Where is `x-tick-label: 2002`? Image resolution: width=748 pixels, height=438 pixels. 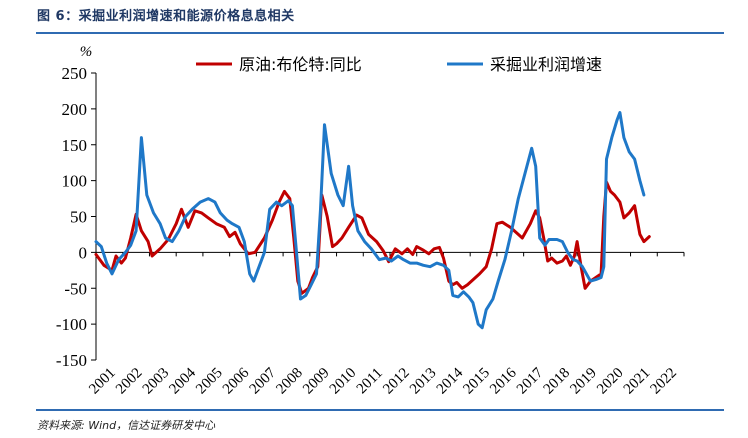
x-tick-label: 2002 is located at coordinates (129, 381).